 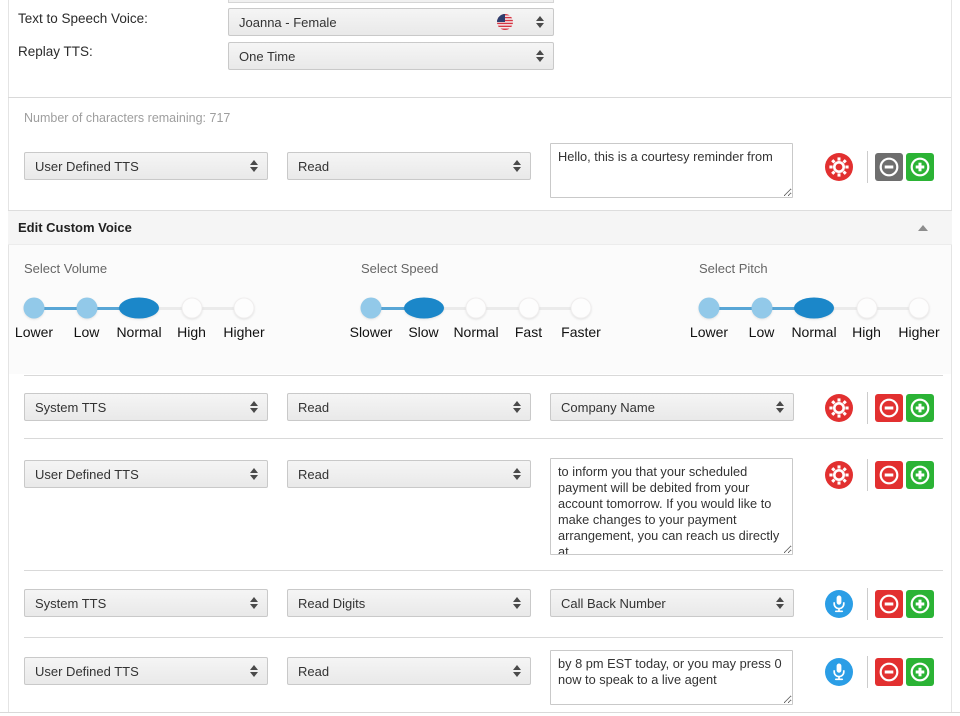 I want to click on pitch-slider-track, so click(x=821, y=308).